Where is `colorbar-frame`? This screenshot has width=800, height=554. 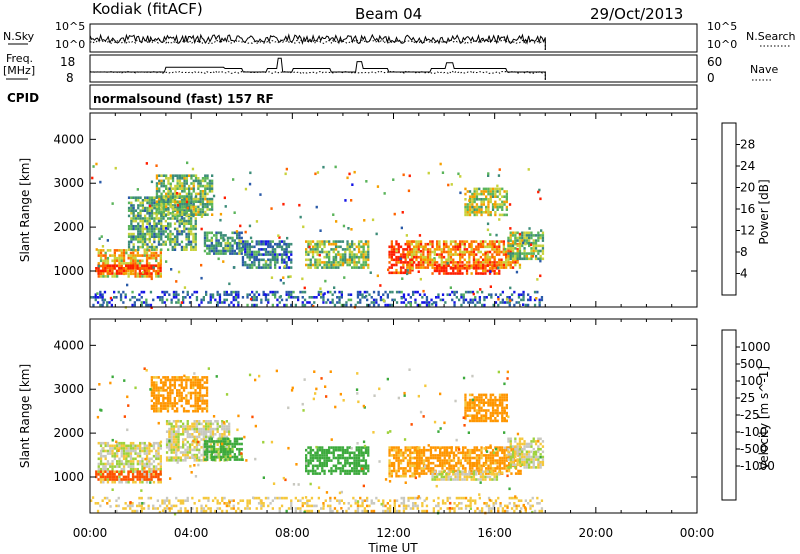
colorbar-frame is located at coordinates (729, 209).